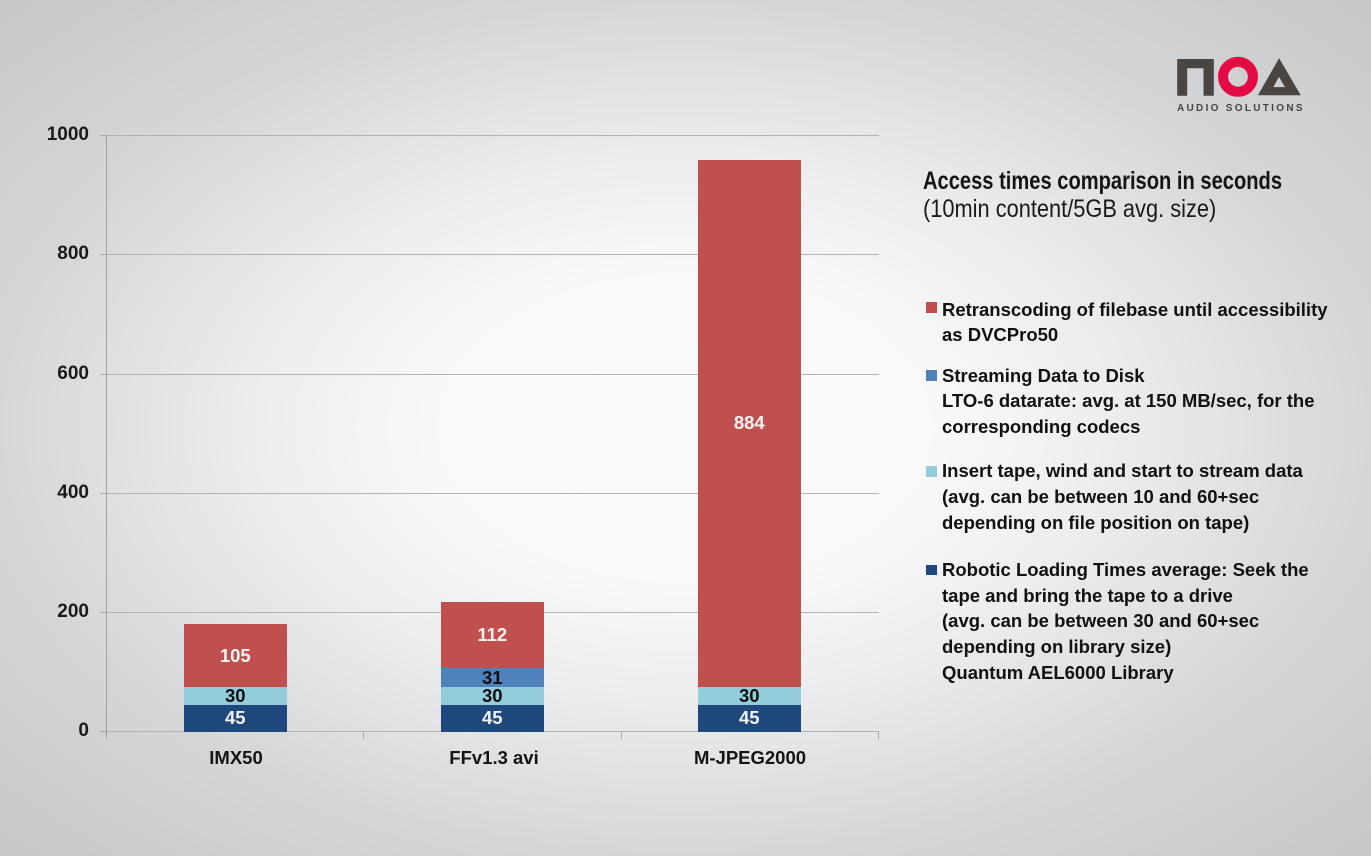 Image resolution: width=1371 pixels, height=856 pixels. What do you see at coordinates (1241, 108) in the screenshot?
I see `svg-text: AUDIO SOLUTIONS` at bounding box center [1241, 108].